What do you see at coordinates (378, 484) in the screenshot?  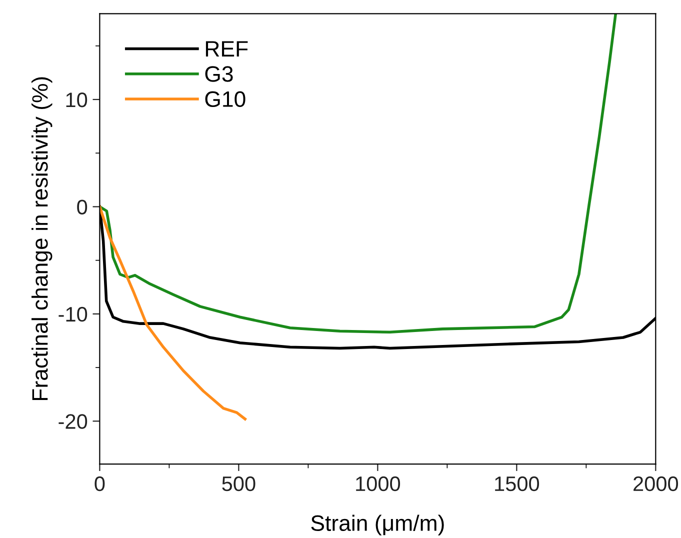 I see `x-tick-label: 1000` at bounding box center [378, 484].